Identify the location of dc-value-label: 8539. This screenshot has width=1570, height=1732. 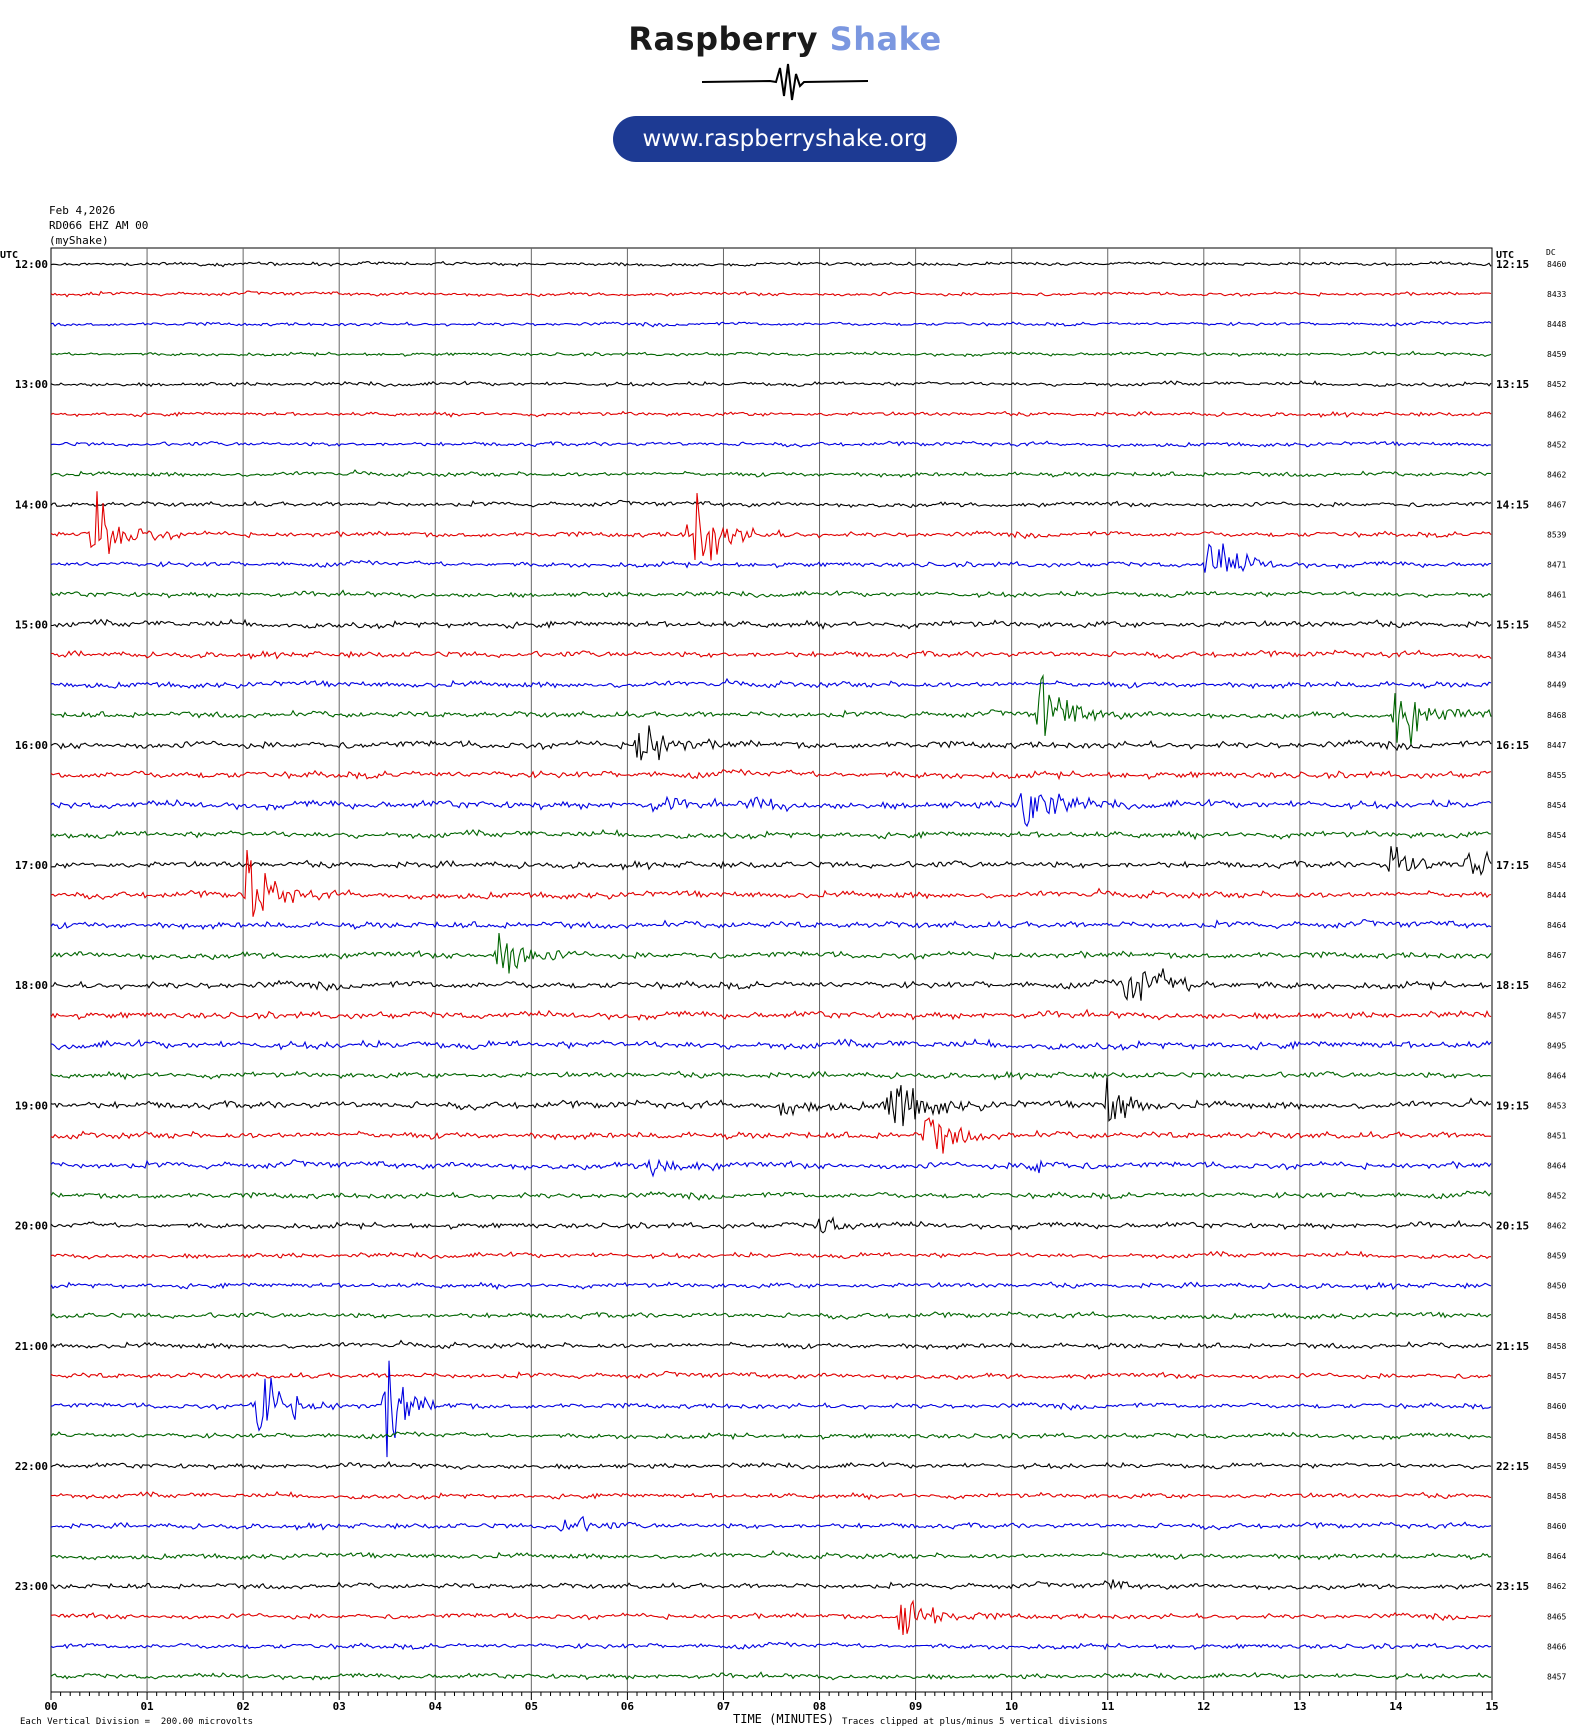
(1556, 534).